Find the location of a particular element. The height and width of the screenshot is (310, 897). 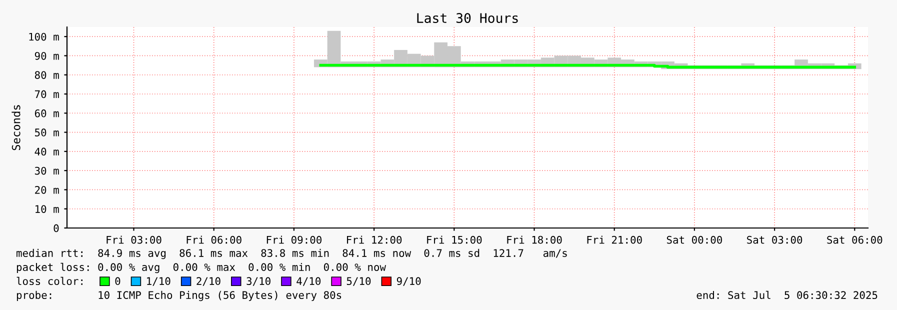

y-tick-label: 80 m is located at coordinates (46, 75).